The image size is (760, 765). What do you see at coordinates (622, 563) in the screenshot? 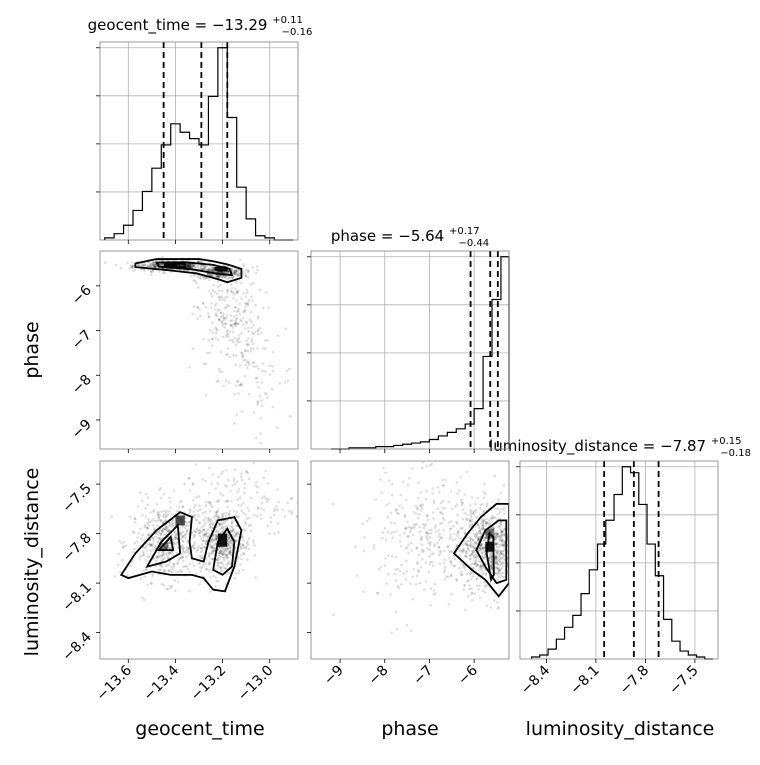
I see `histogram-luminosity-distance` at bounding box center [622, 563].